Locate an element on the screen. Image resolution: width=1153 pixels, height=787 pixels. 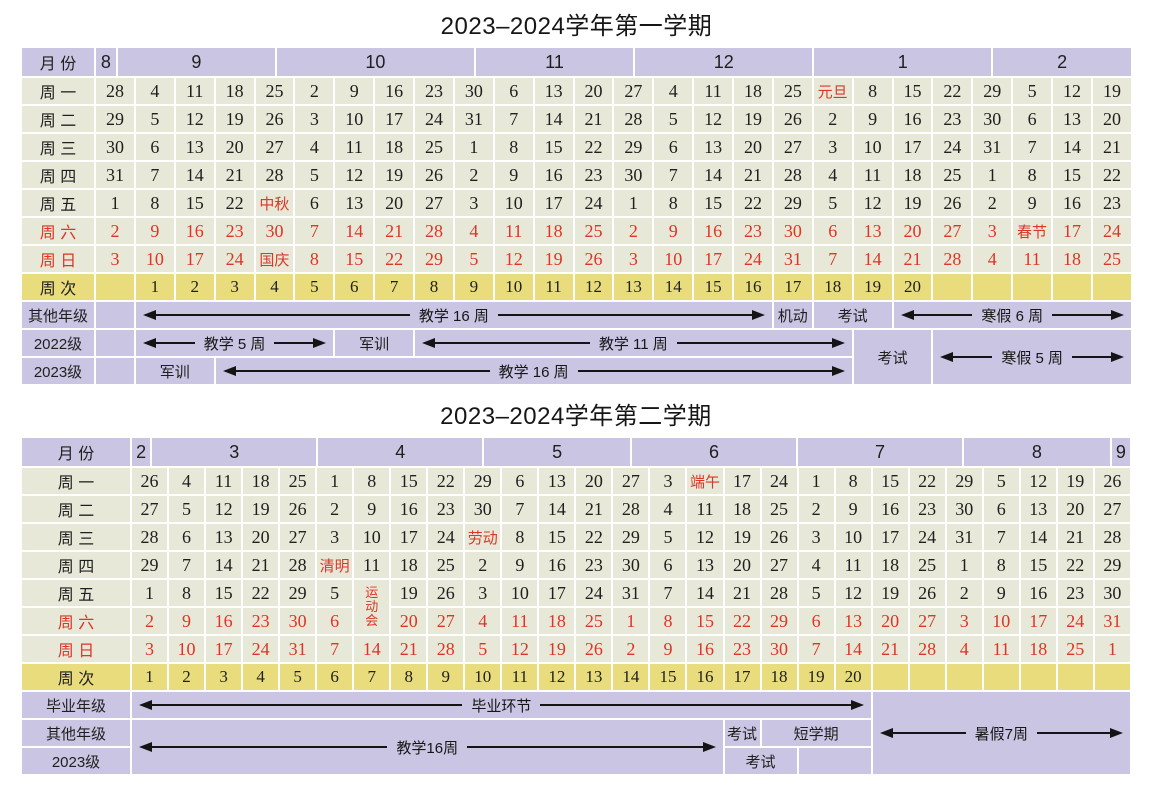
day-cell: 9 is located at coordinates (372, 509).